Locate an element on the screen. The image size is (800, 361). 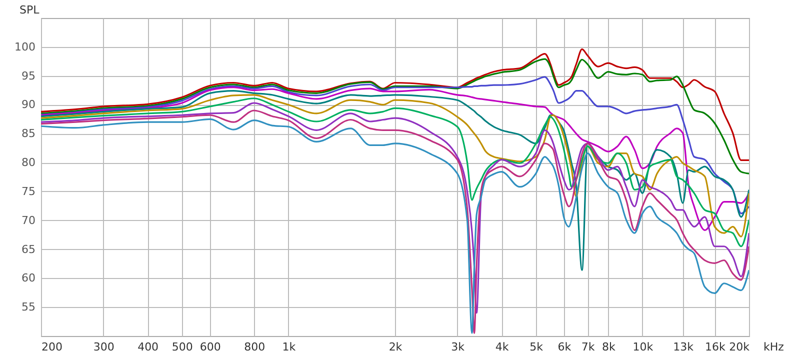
y-tick-label: 80 is located at coordinates (29, 163).